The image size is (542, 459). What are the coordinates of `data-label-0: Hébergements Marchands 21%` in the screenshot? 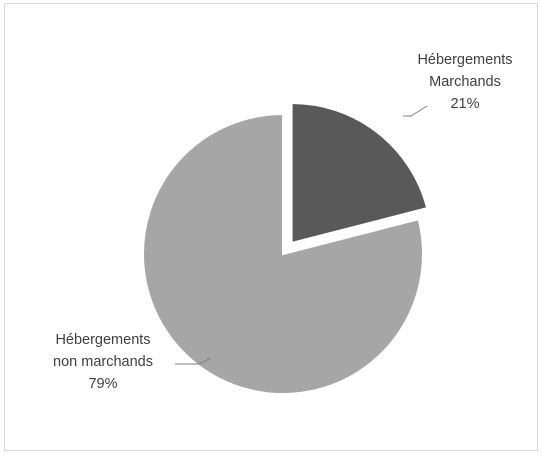 It's located at (464, 82).